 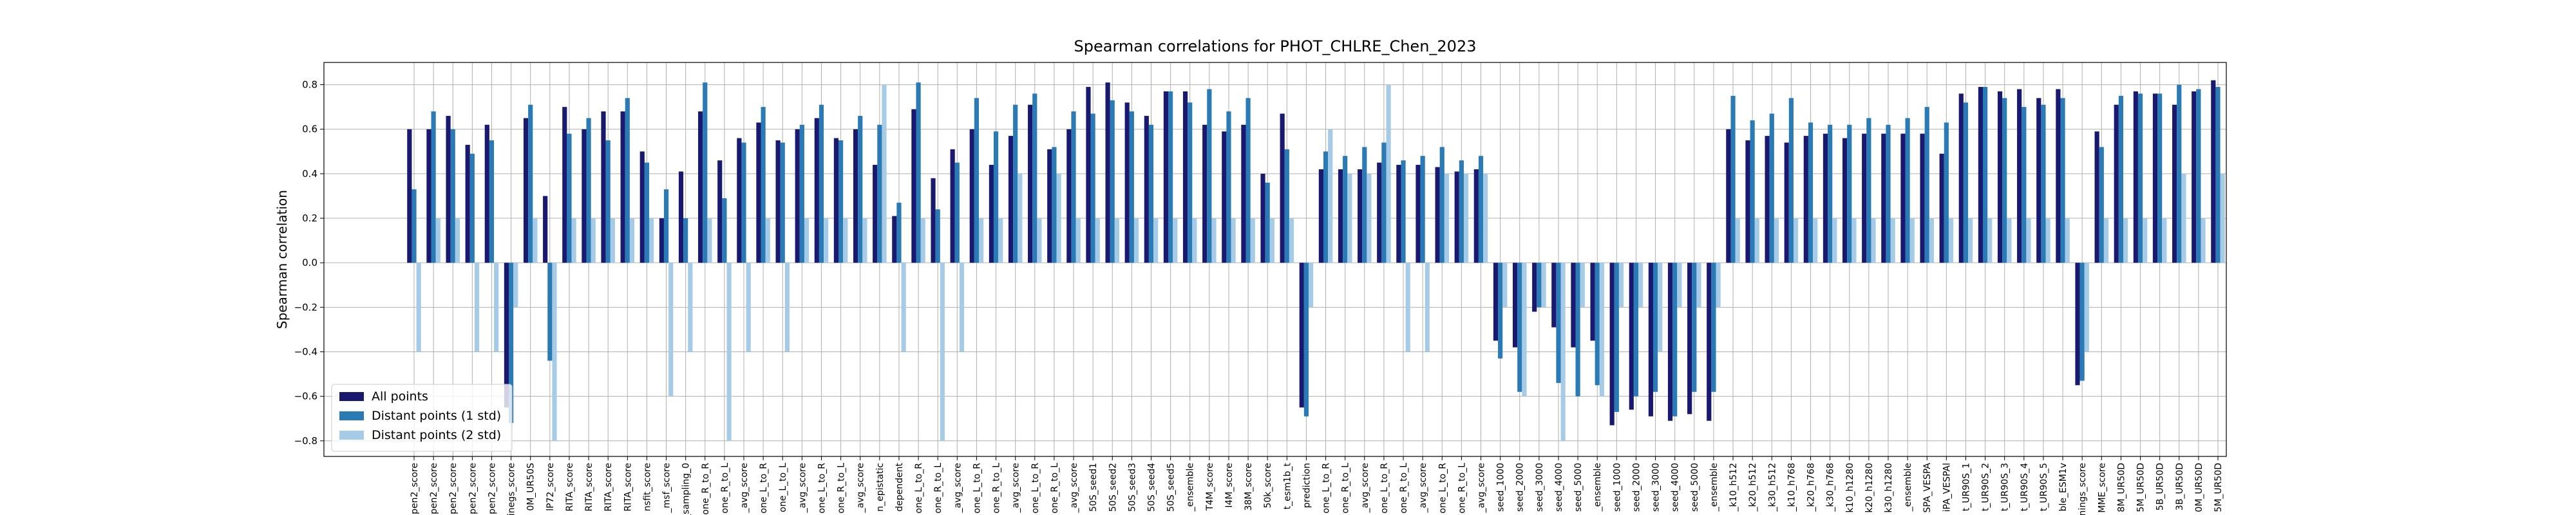 What do you see at coordinates (2121, 487) in the screenshot?
I see `x-tick-label: 8M_UR50D` at bounding box center [2121, 487].